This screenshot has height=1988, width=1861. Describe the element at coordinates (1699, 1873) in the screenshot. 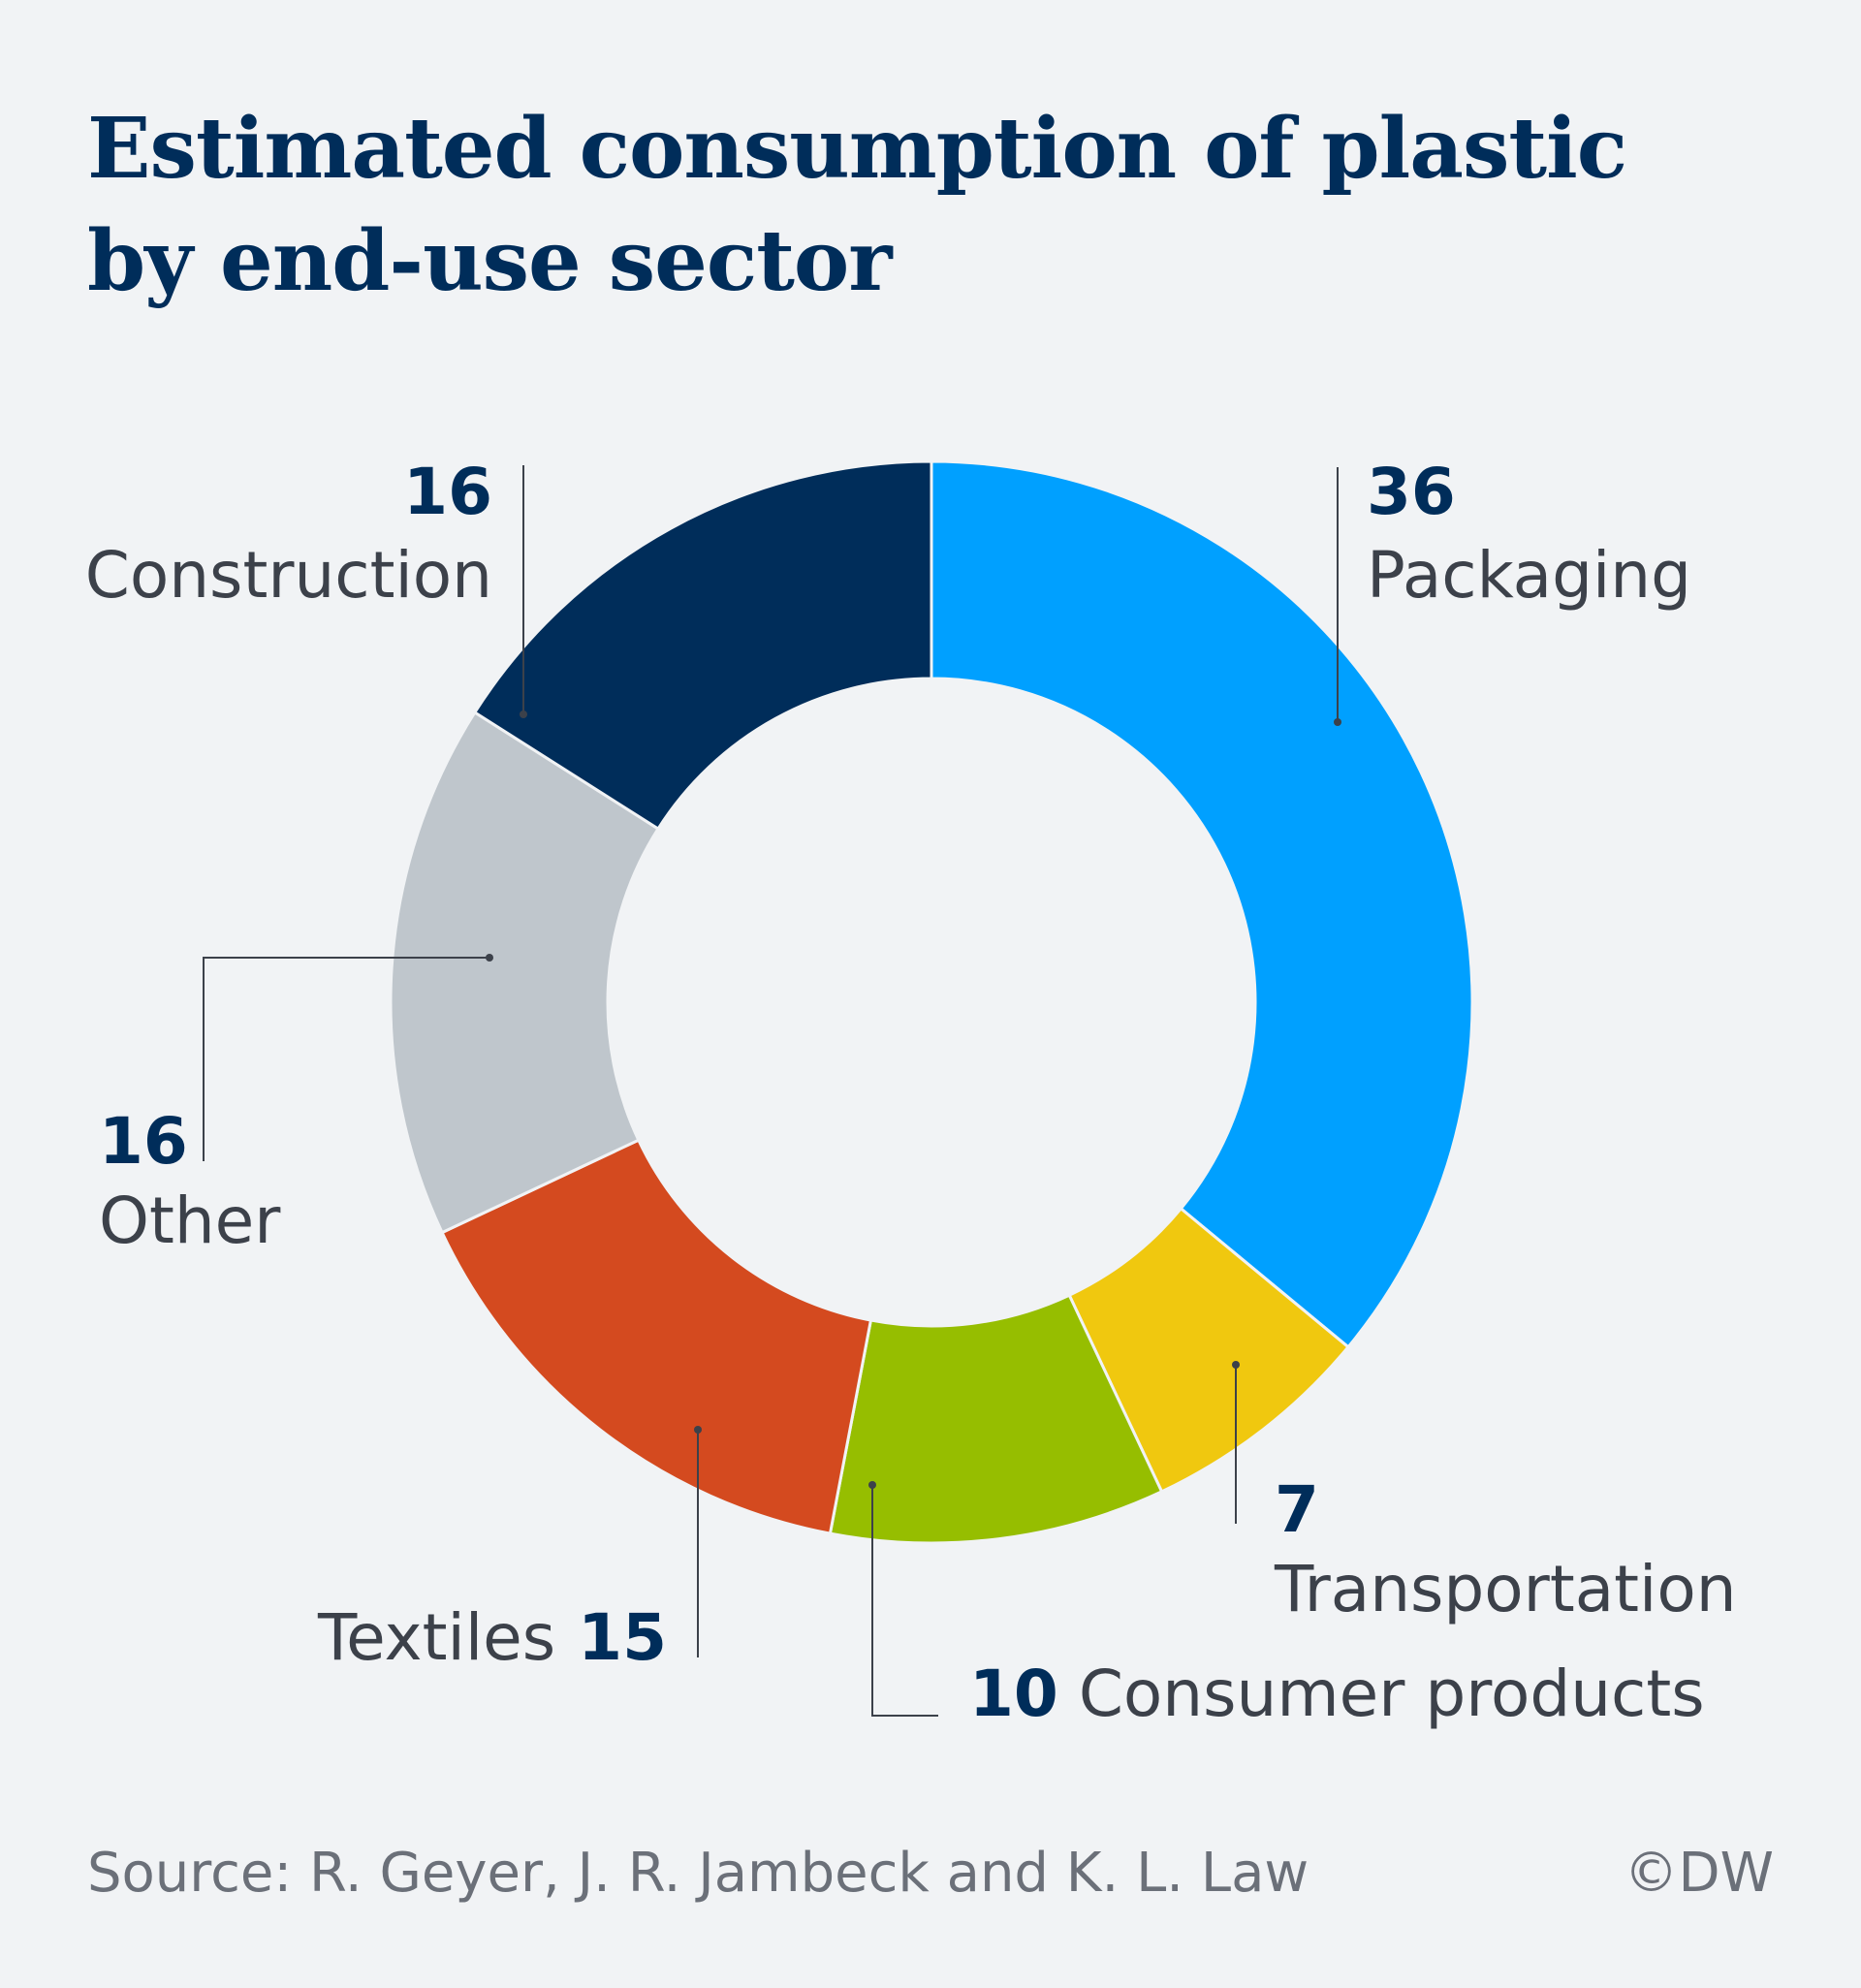

I see `credit: ©DW` at that location.